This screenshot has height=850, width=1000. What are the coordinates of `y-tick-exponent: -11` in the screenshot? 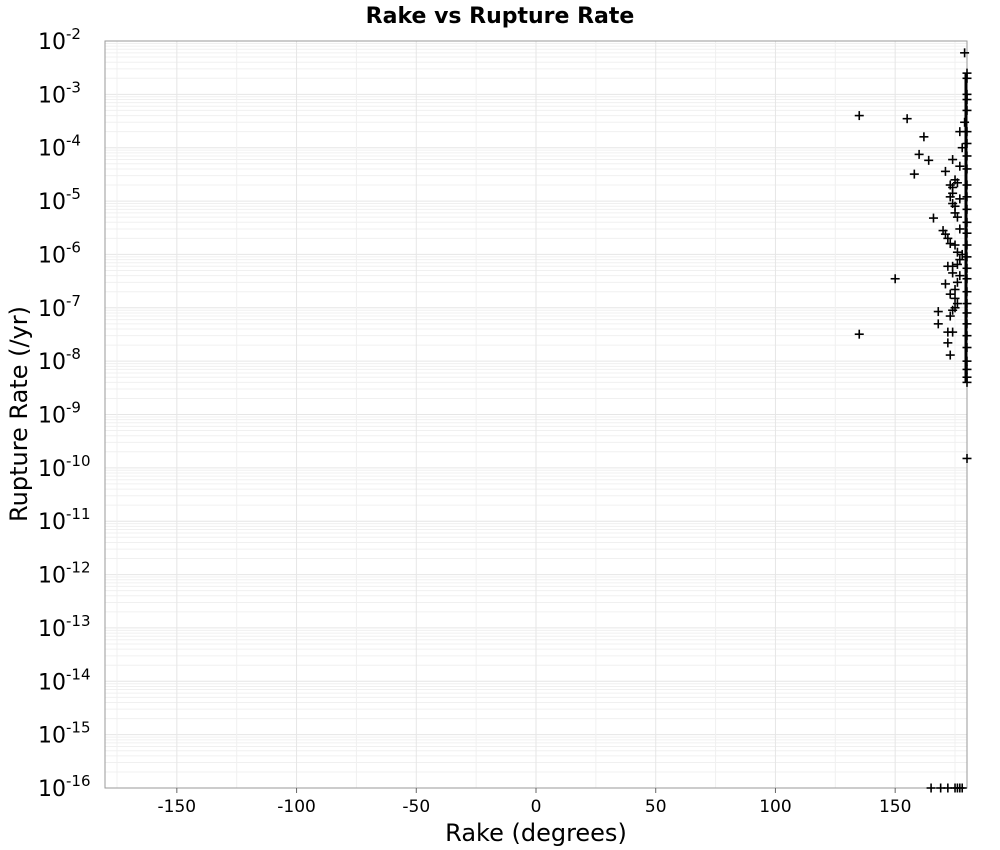 It's located at (78, 514).